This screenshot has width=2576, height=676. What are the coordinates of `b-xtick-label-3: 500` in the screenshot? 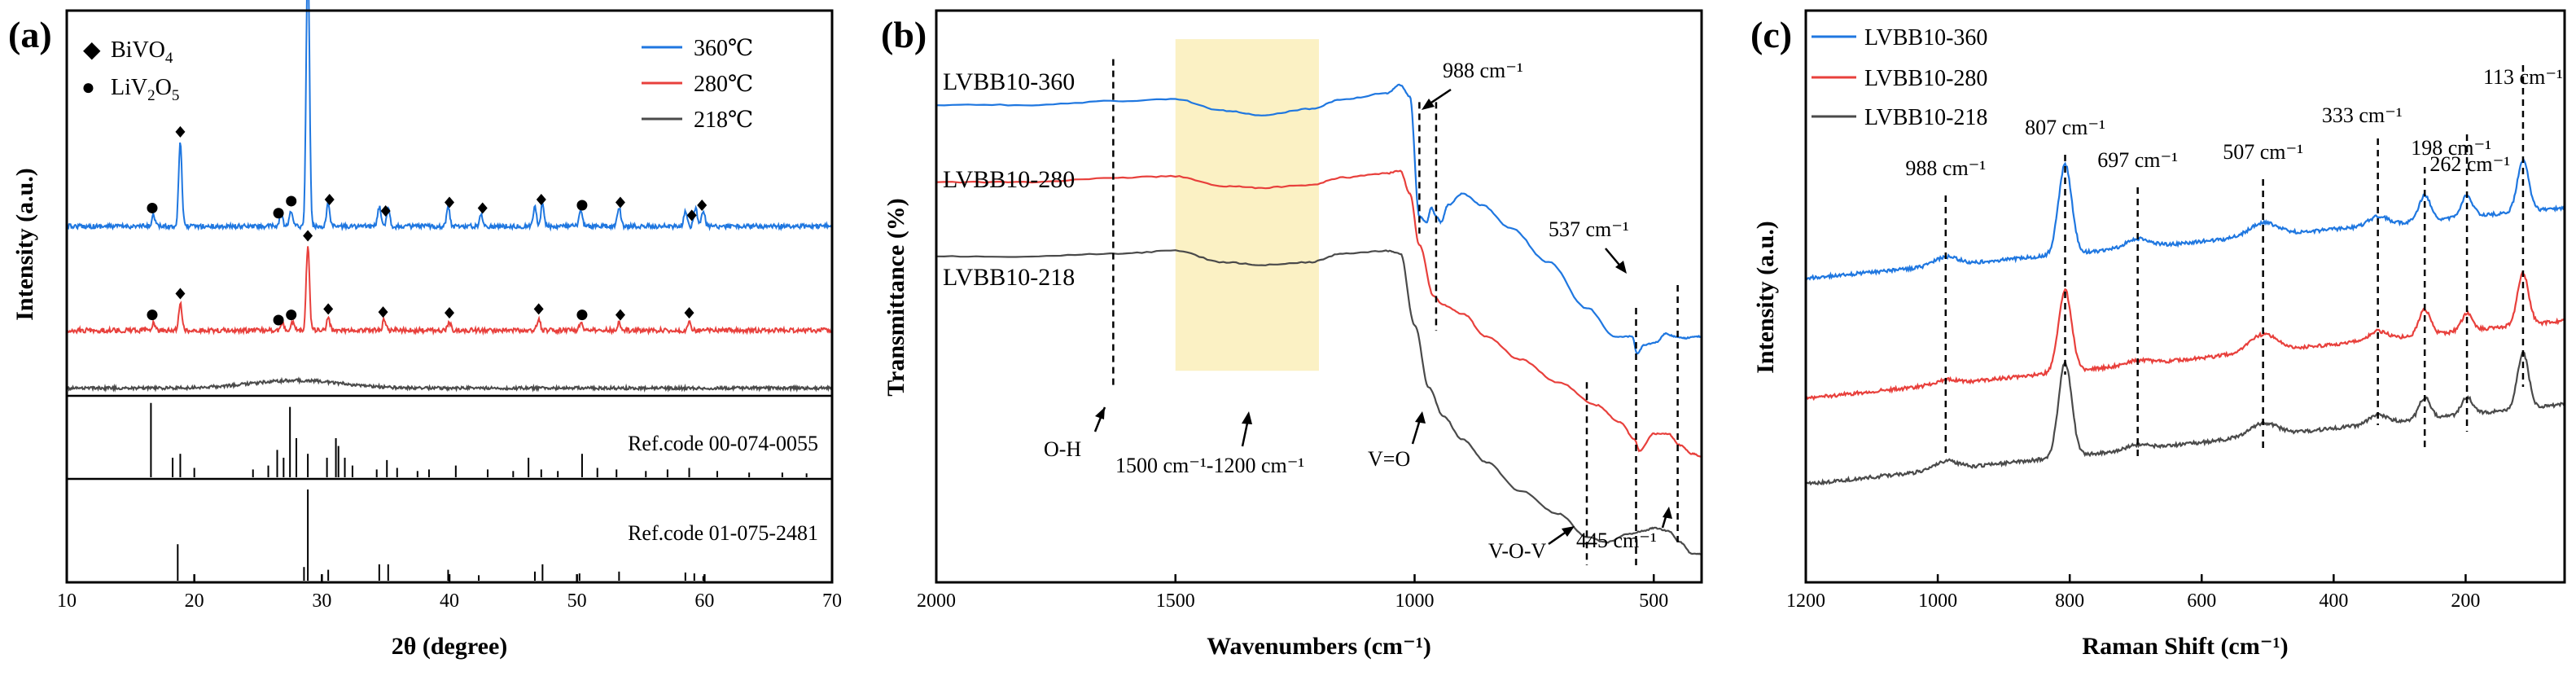 It's located at (1653, 601).